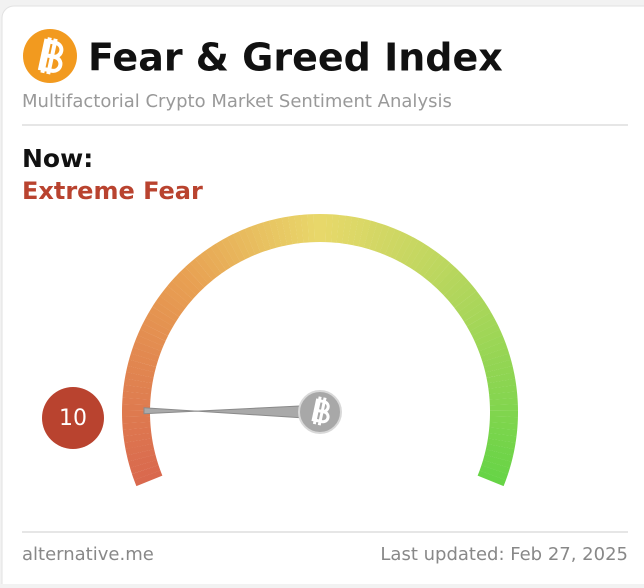 This screenshot has height=588, width=644. Describe the element at coordinates (504, 554) in the screenshot. I see `last-updated: Last updated: Feb 27, 2025` at that location.